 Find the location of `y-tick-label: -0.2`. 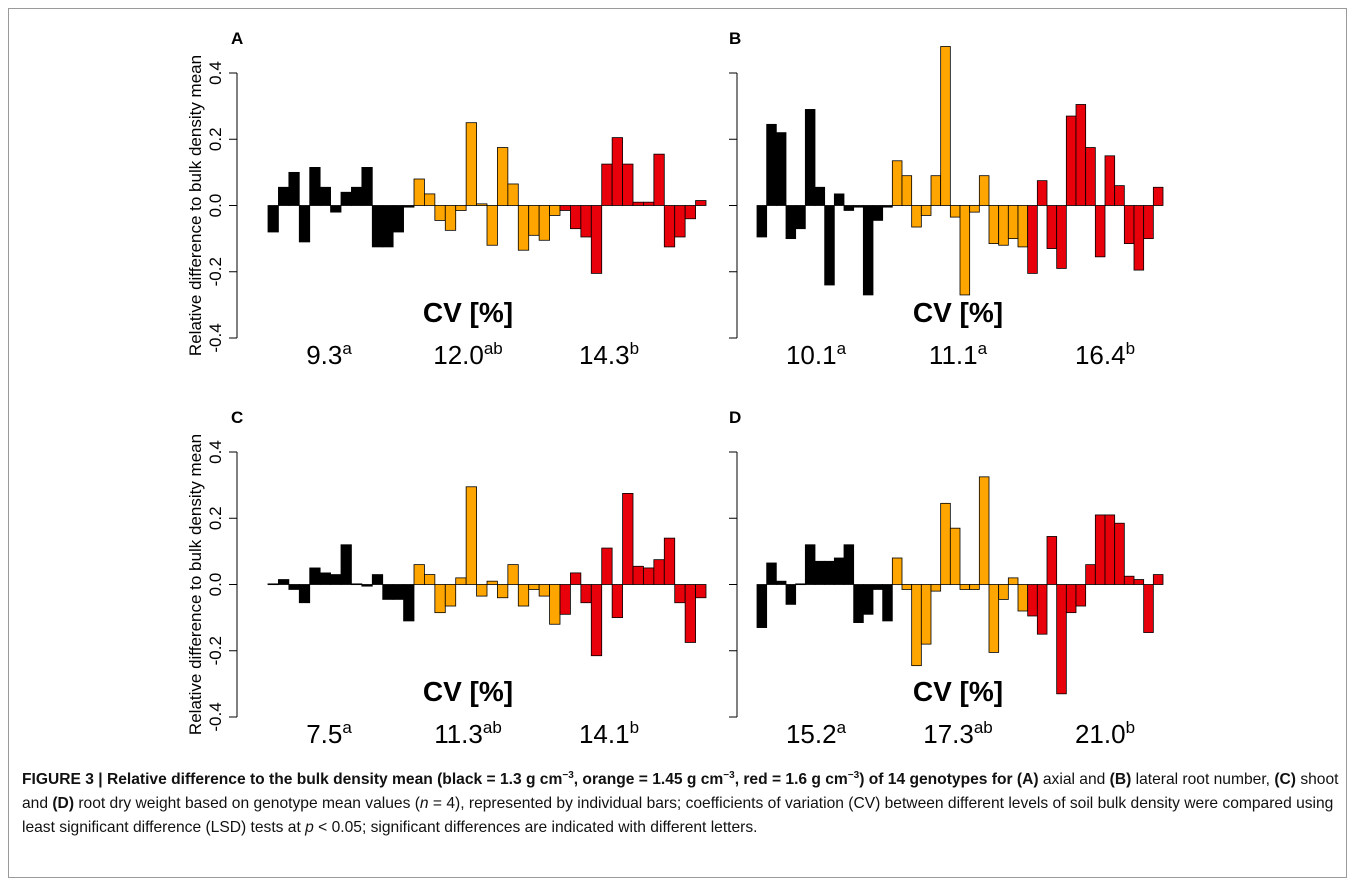

y-tick-label: -0.2 is located at coordinates (215, 650).